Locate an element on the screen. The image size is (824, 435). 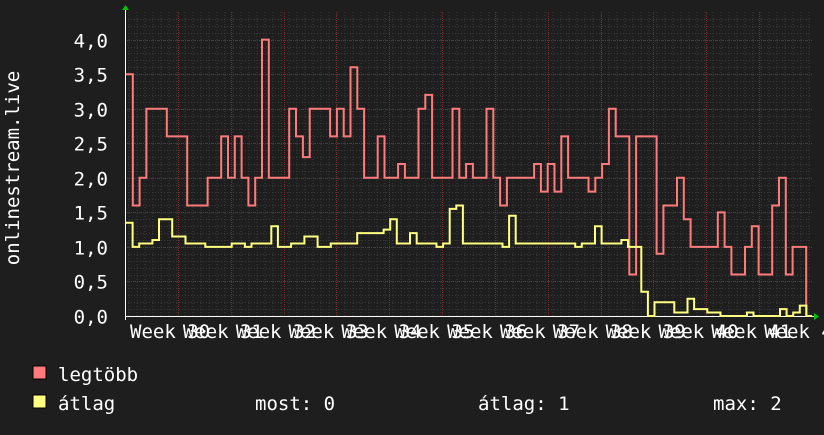
stat-current: most: 0 is located at coordinates (295, 404).